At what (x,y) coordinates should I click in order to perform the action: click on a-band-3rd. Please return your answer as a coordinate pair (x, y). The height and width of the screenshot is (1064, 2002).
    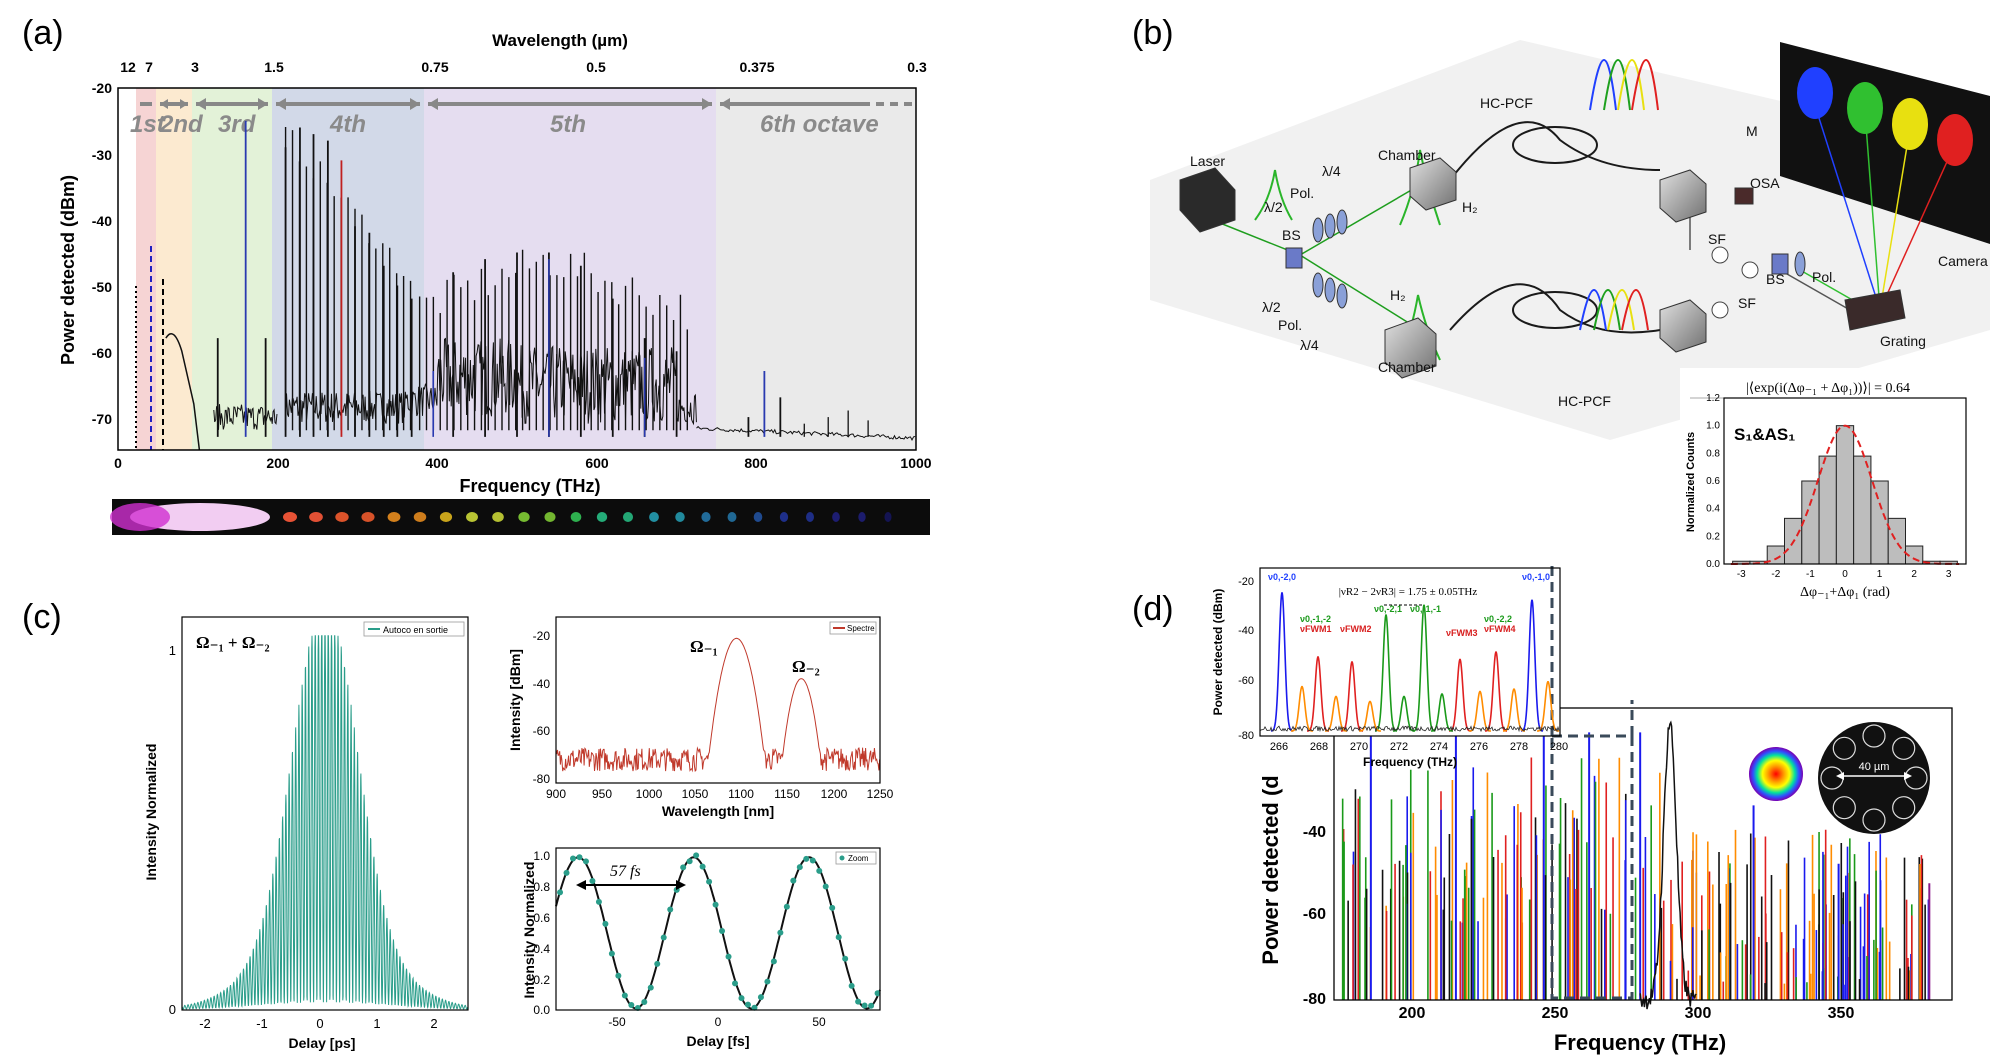
    Looking at the image, I should click on (232, 269).